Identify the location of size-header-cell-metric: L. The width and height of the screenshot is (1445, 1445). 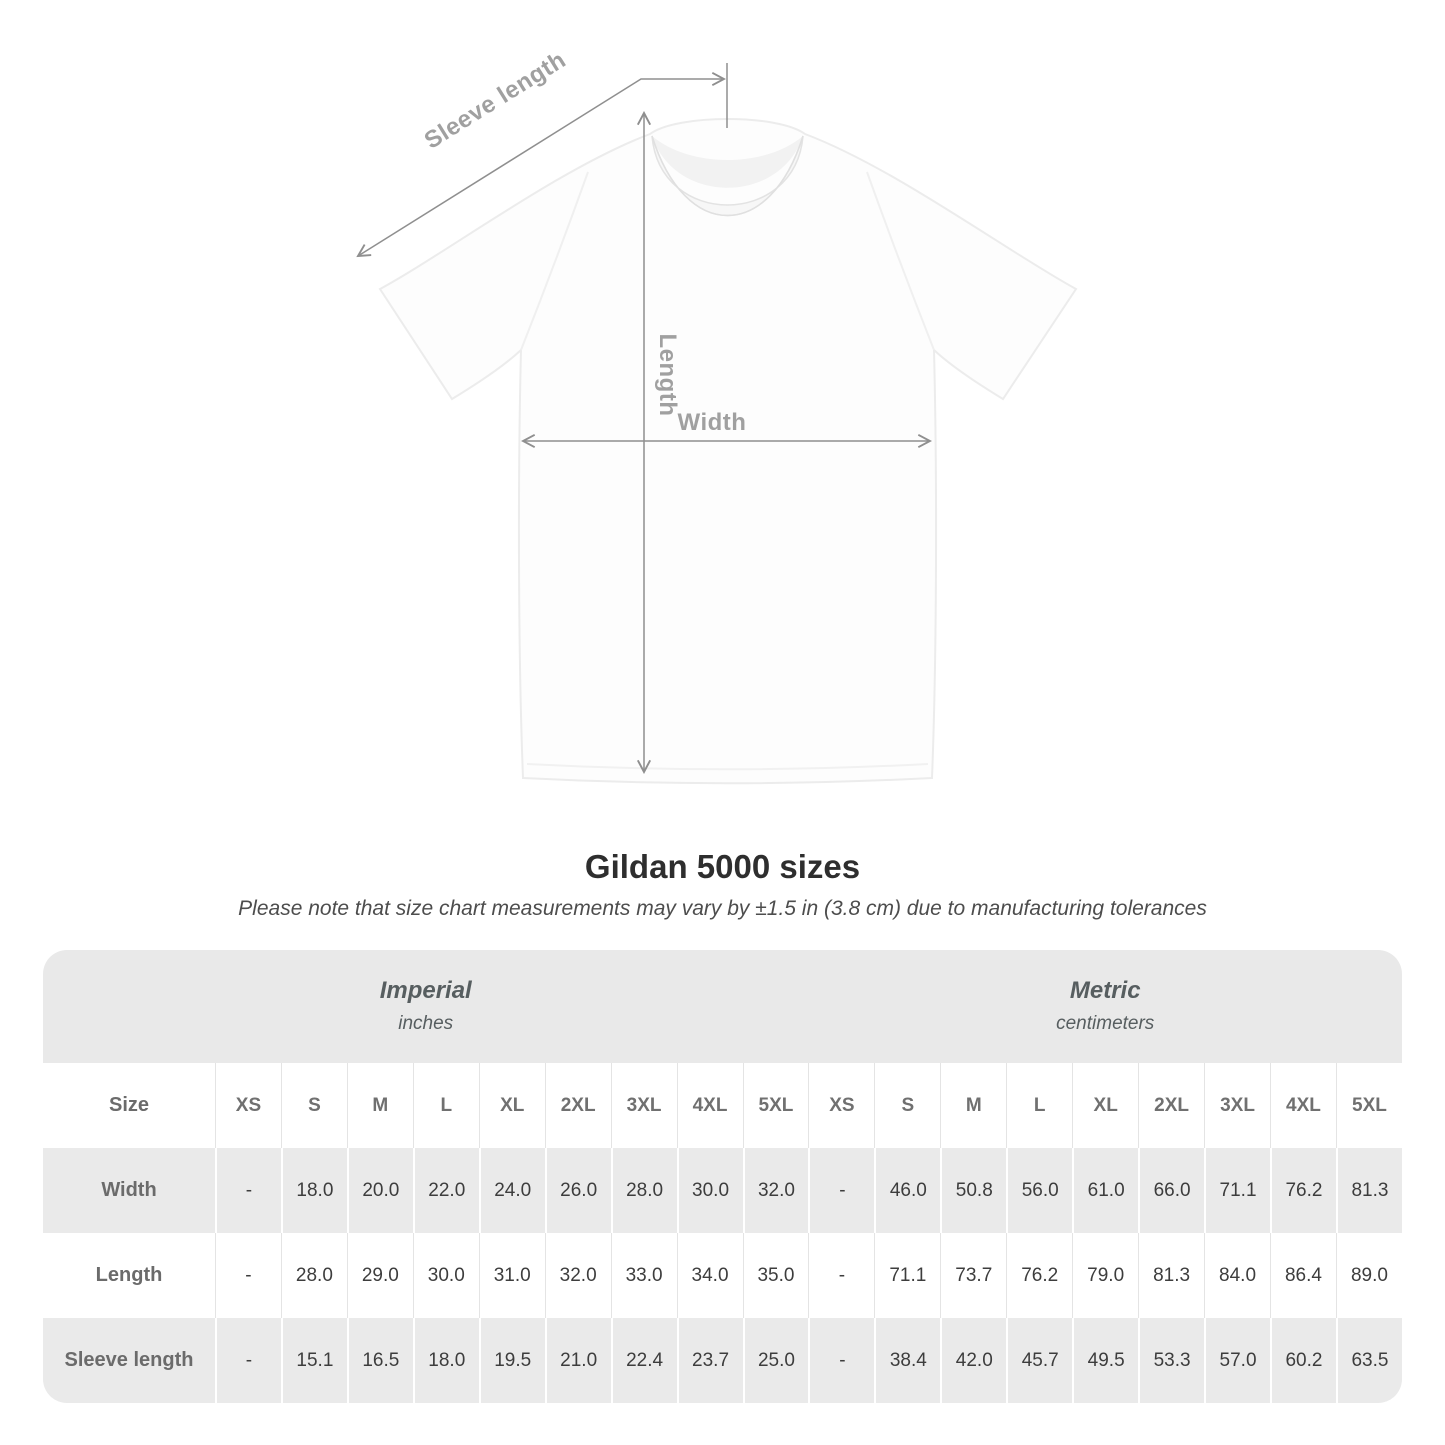
(1039, 1105).